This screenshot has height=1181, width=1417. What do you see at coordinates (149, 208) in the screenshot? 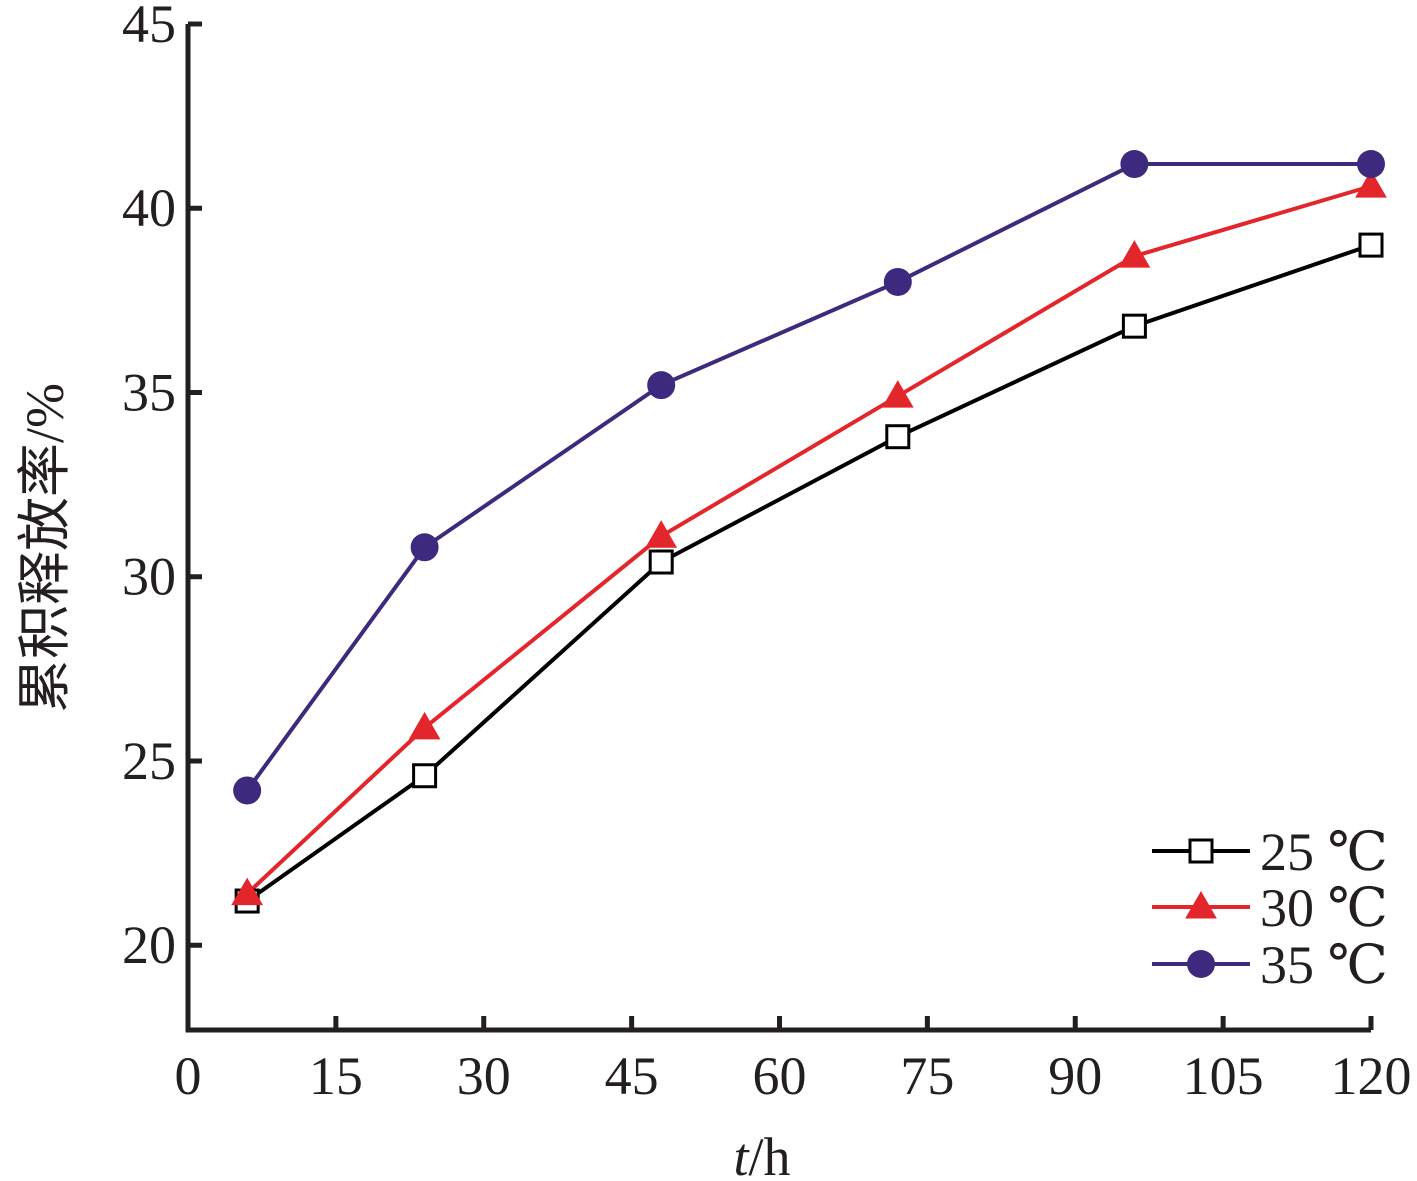
I see `y-tick-label: 40` at bounding box center [149, 208].